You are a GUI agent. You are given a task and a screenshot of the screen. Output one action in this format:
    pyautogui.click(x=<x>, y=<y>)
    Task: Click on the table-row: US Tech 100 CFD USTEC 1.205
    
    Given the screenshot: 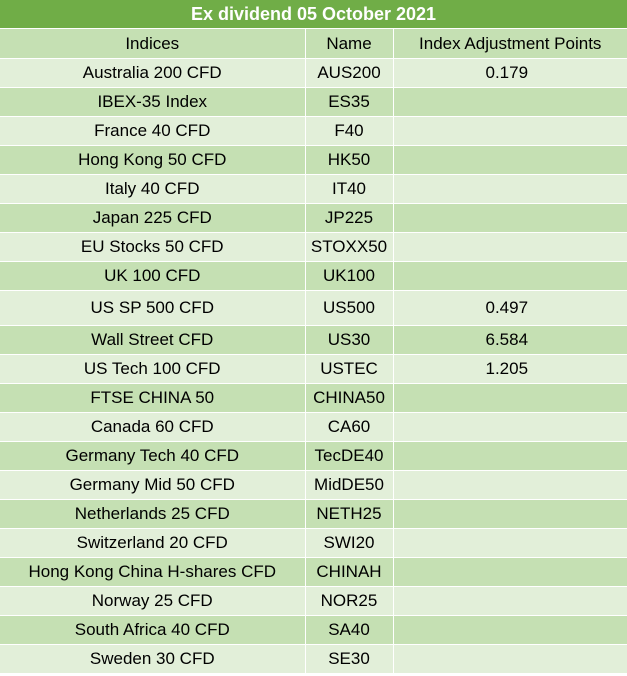 What is the action you would take?
    pyautogui.click(x=313, y=369)
    